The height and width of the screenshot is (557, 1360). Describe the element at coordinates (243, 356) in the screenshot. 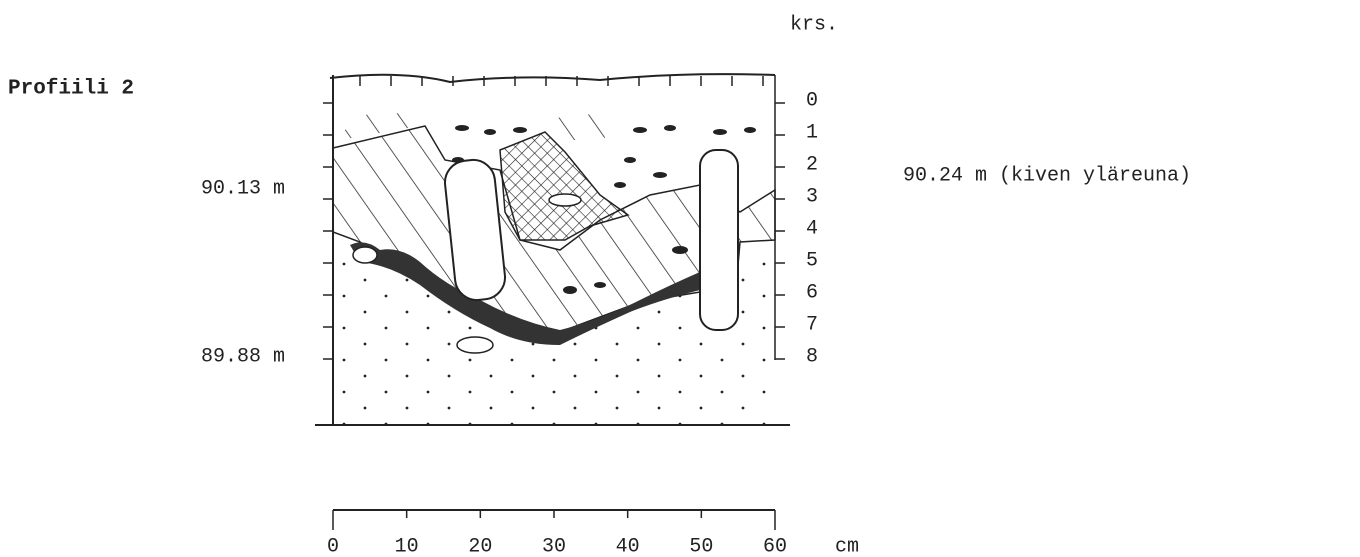

I see `elevation-label: 89.88 m` at that location.